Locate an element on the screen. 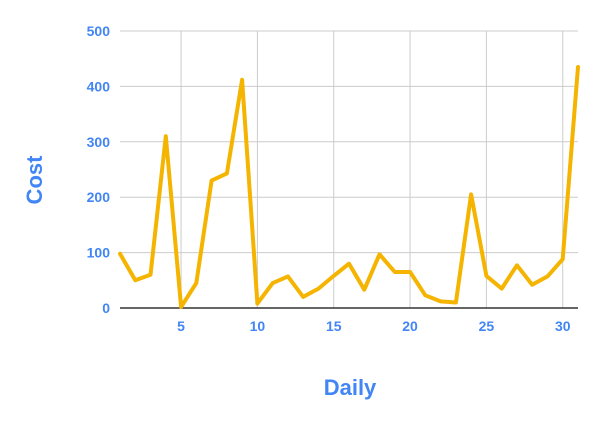 This screenshot has height=421, width=600. y-tick-label: 400 is located at coordinates (99, 86).